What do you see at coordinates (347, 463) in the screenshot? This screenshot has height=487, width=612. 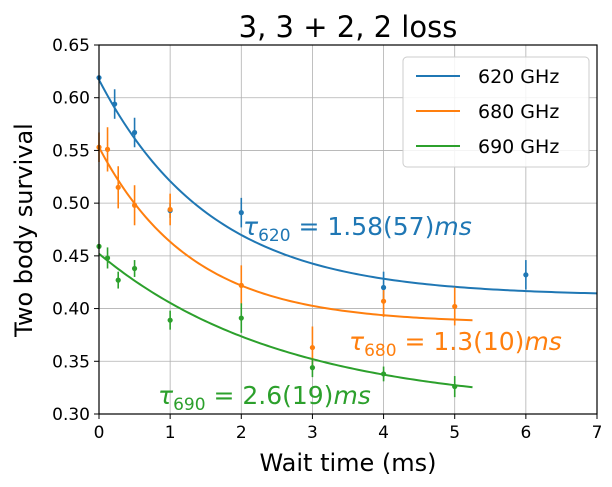 I see `x-axis-label: Wait time (ms)` at bounding box center [347, 463].